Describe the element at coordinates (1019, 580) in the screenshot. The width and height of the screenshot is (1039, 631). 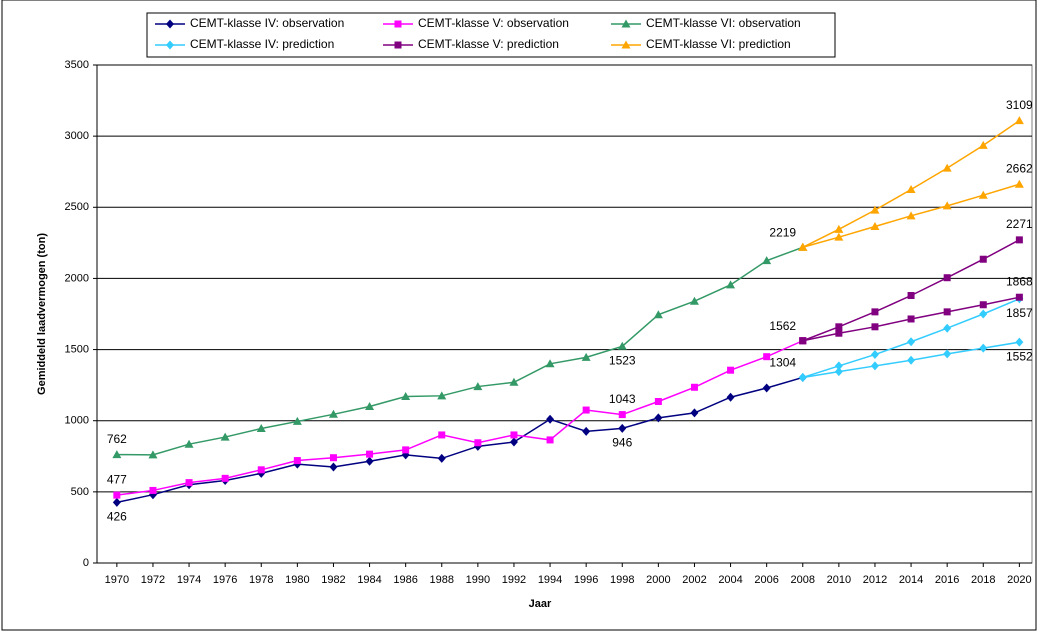
I see `x-tick-label: 2020` at that location.